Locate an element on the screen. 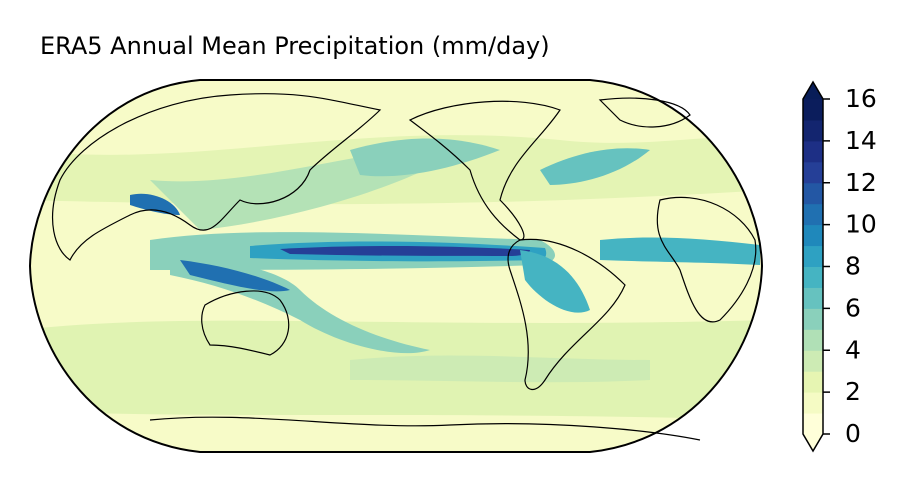 The height and width of the screenshot is (485, 918). colorbar: 0 2 4 6 8 10 12 14 16 is located at coordinates (839, 266).